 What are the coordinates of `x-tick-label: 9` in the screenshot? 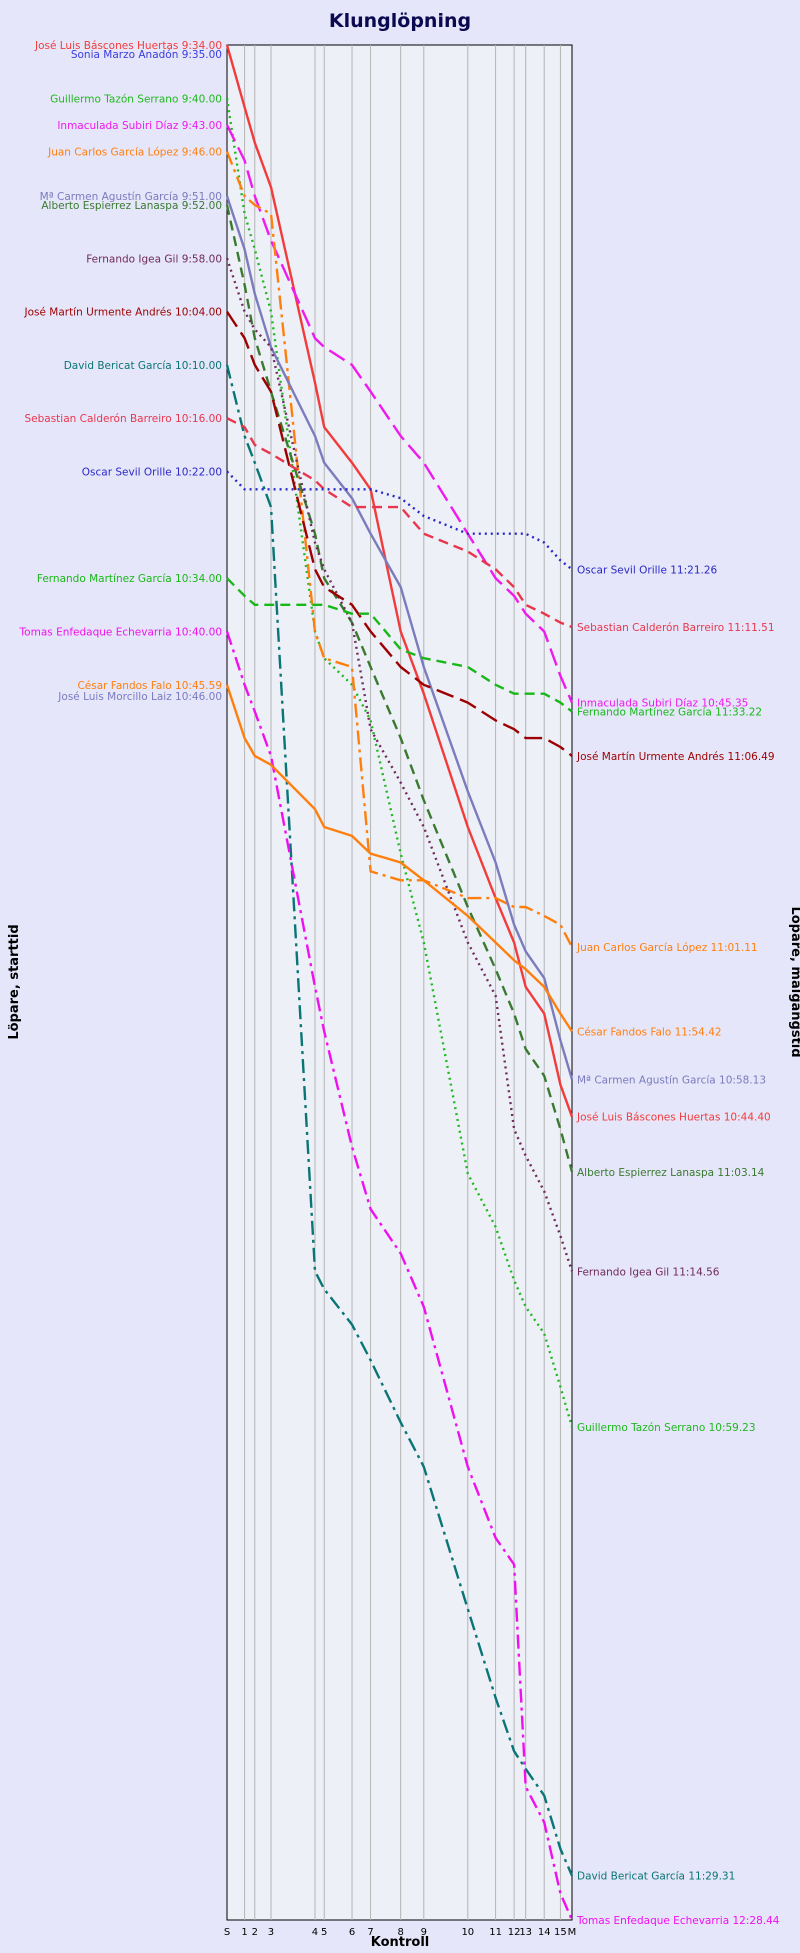 It's located at (424, 1932).